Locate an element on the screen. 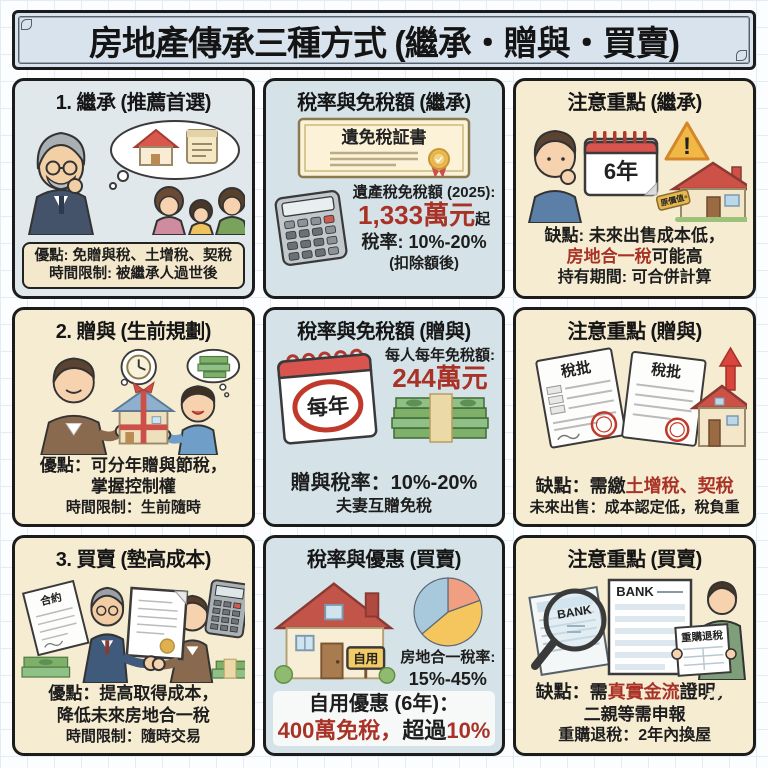 This screenshot has height=768, width=768. certificate-icon: 遺免稅証書 is located at coordinates (384, 148).